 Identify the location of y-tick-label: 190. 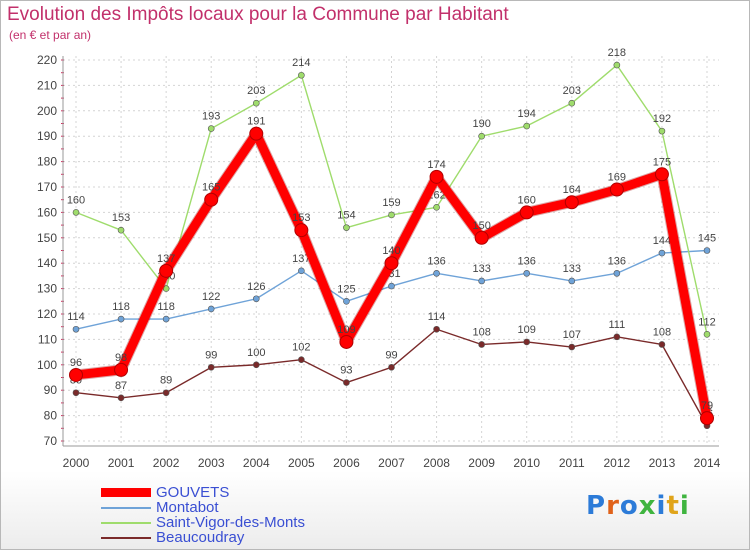
(47, 136).